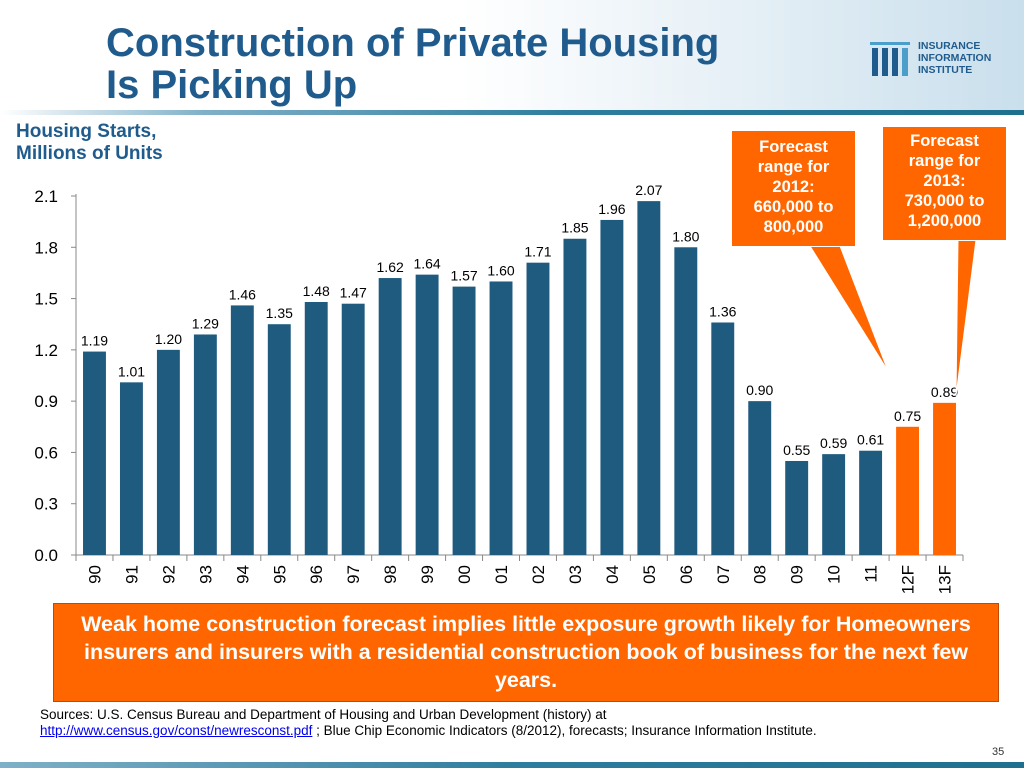 The height and width of the screenshot is (768, 1024). I want to click on bar-value-label: 1.36, so click(722, 312).